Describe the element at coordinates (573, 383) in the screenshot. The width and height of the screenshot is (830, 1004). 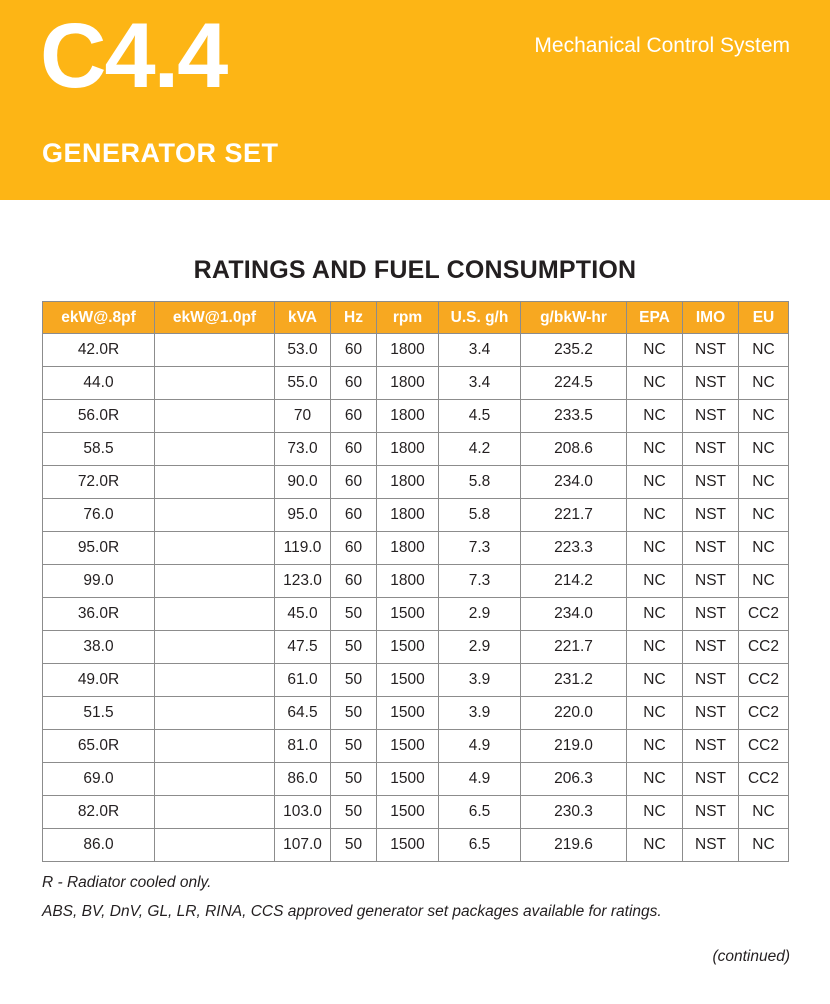
I see `table-cell: 224.5` at that location.